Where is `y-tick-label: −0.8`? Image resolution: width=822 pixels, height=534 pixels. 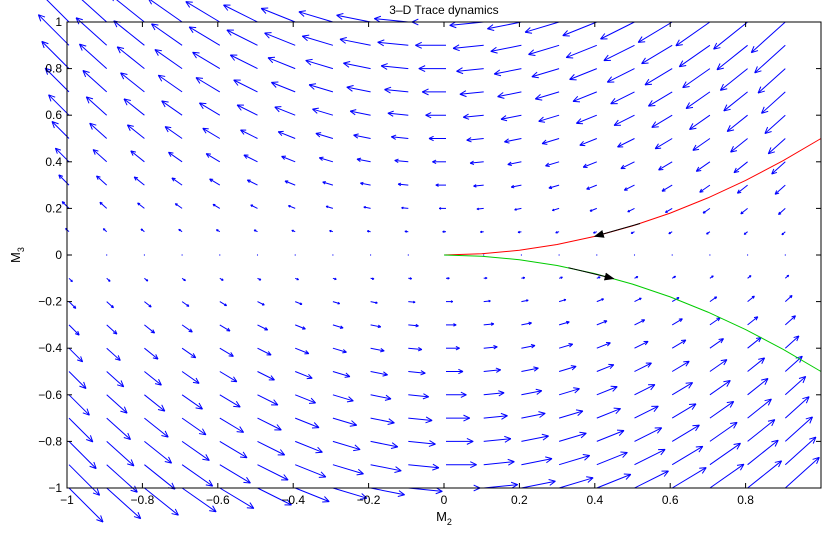 y-tick-label: −0.8 is located at coordinates (50, 441).